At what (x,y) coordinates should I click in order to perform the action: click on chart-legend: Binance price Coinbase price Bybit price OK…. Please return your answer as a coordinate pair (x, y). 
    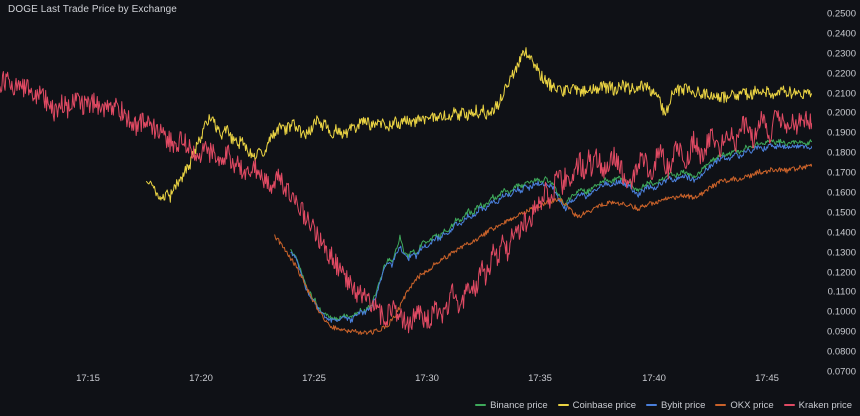
    Looking at the image, I should click on (663, 405).